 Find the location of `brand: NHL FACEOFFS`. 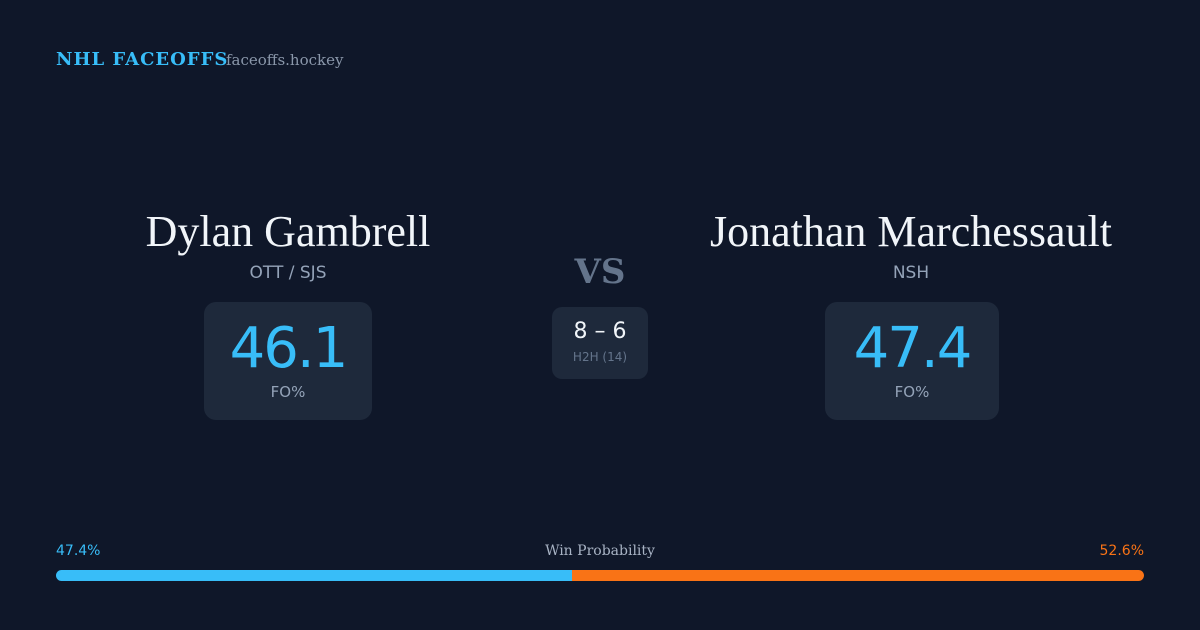

brand: NHL FACEOFFS is located at coordinates (142, 59).